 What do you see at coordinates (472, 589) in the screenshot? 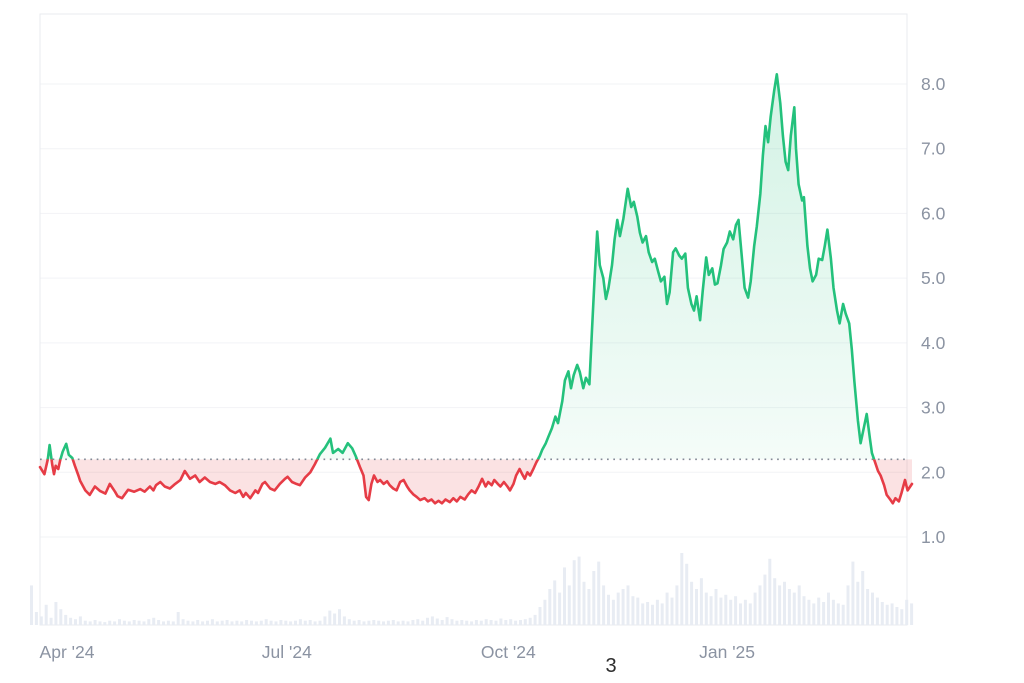
I see `volume-bars` at bounding box center [472, 589].